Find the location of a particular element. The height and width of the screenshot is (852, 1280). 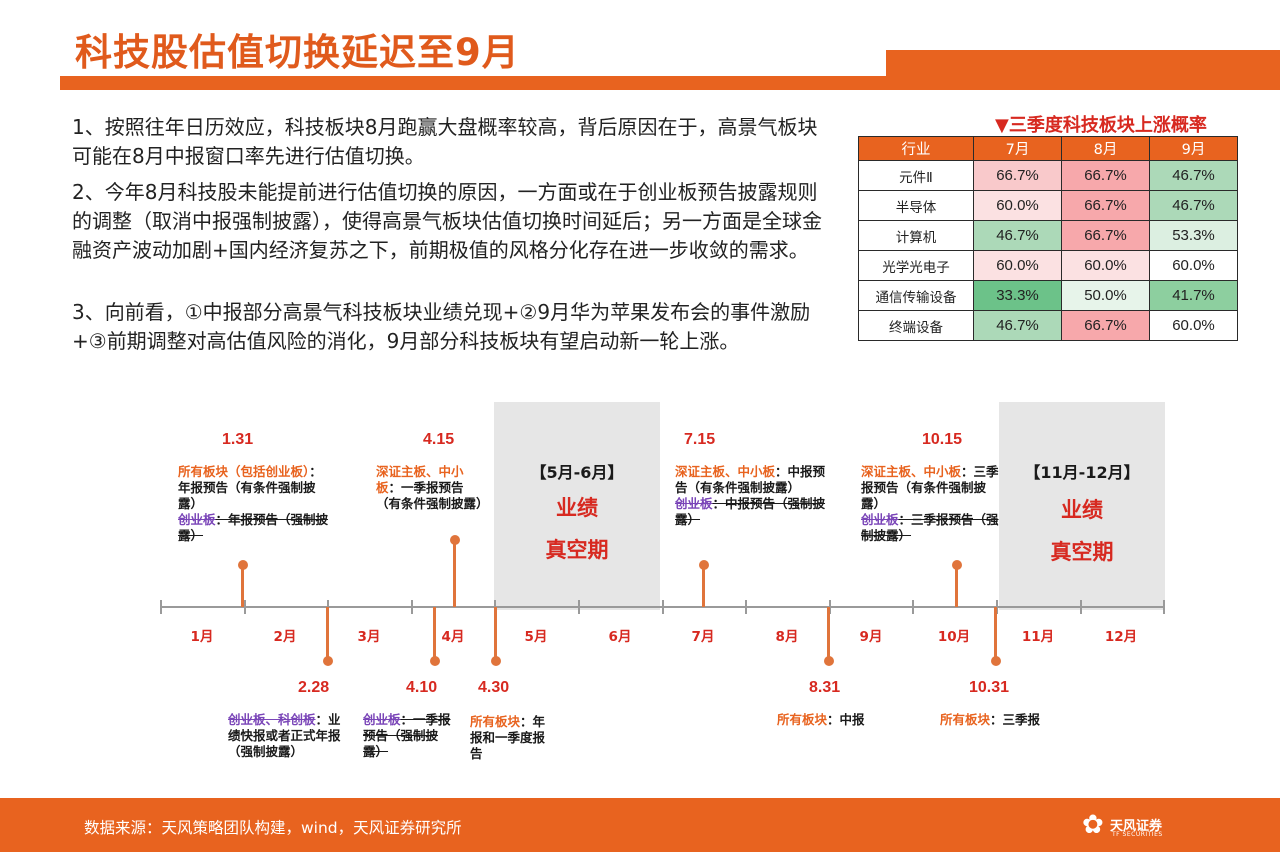

event-note-4-15-text: ：一季报预告（有条件强制披露） is located at coordinates (432, 495).